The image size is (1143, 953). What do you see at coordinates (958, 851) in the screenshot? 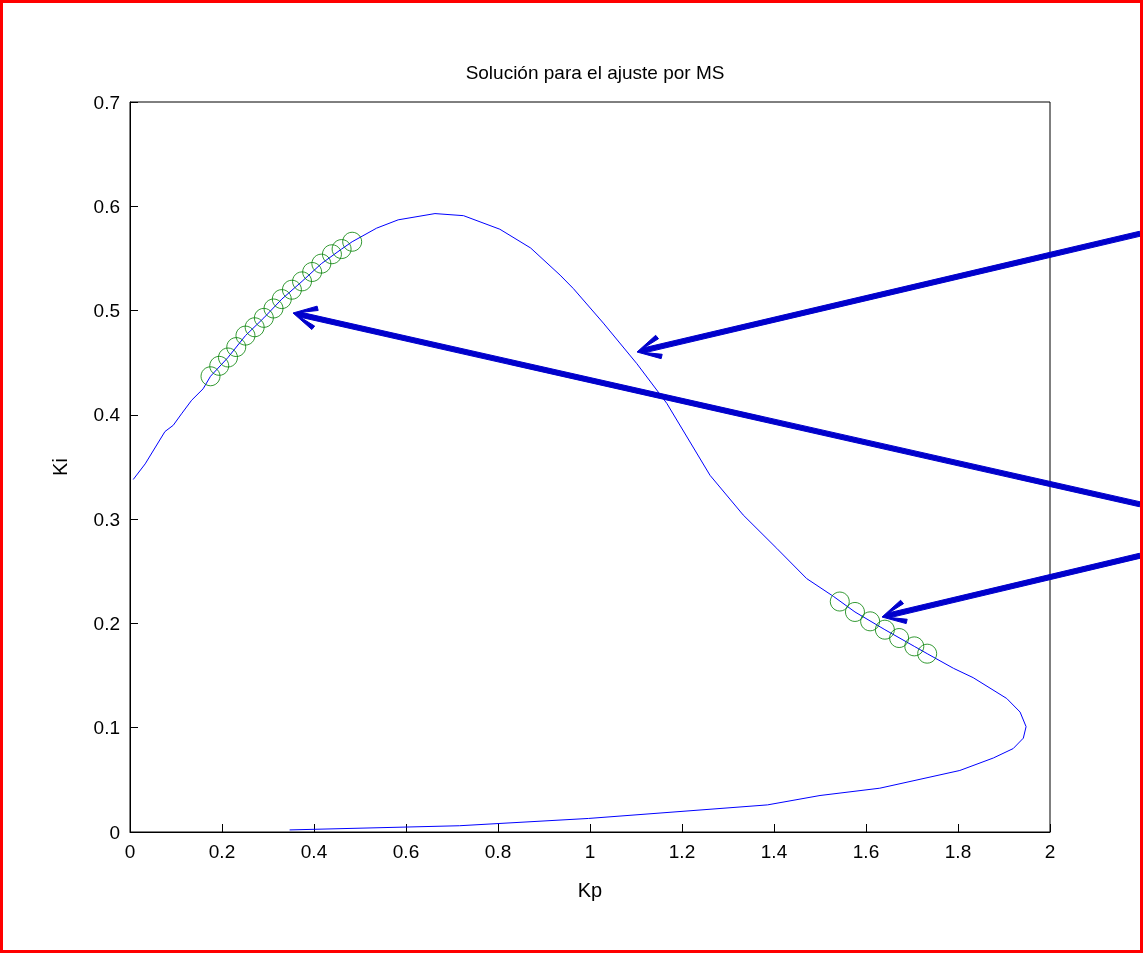
I see `x-tick-label: 1.8` at bounding box center [958, 851].